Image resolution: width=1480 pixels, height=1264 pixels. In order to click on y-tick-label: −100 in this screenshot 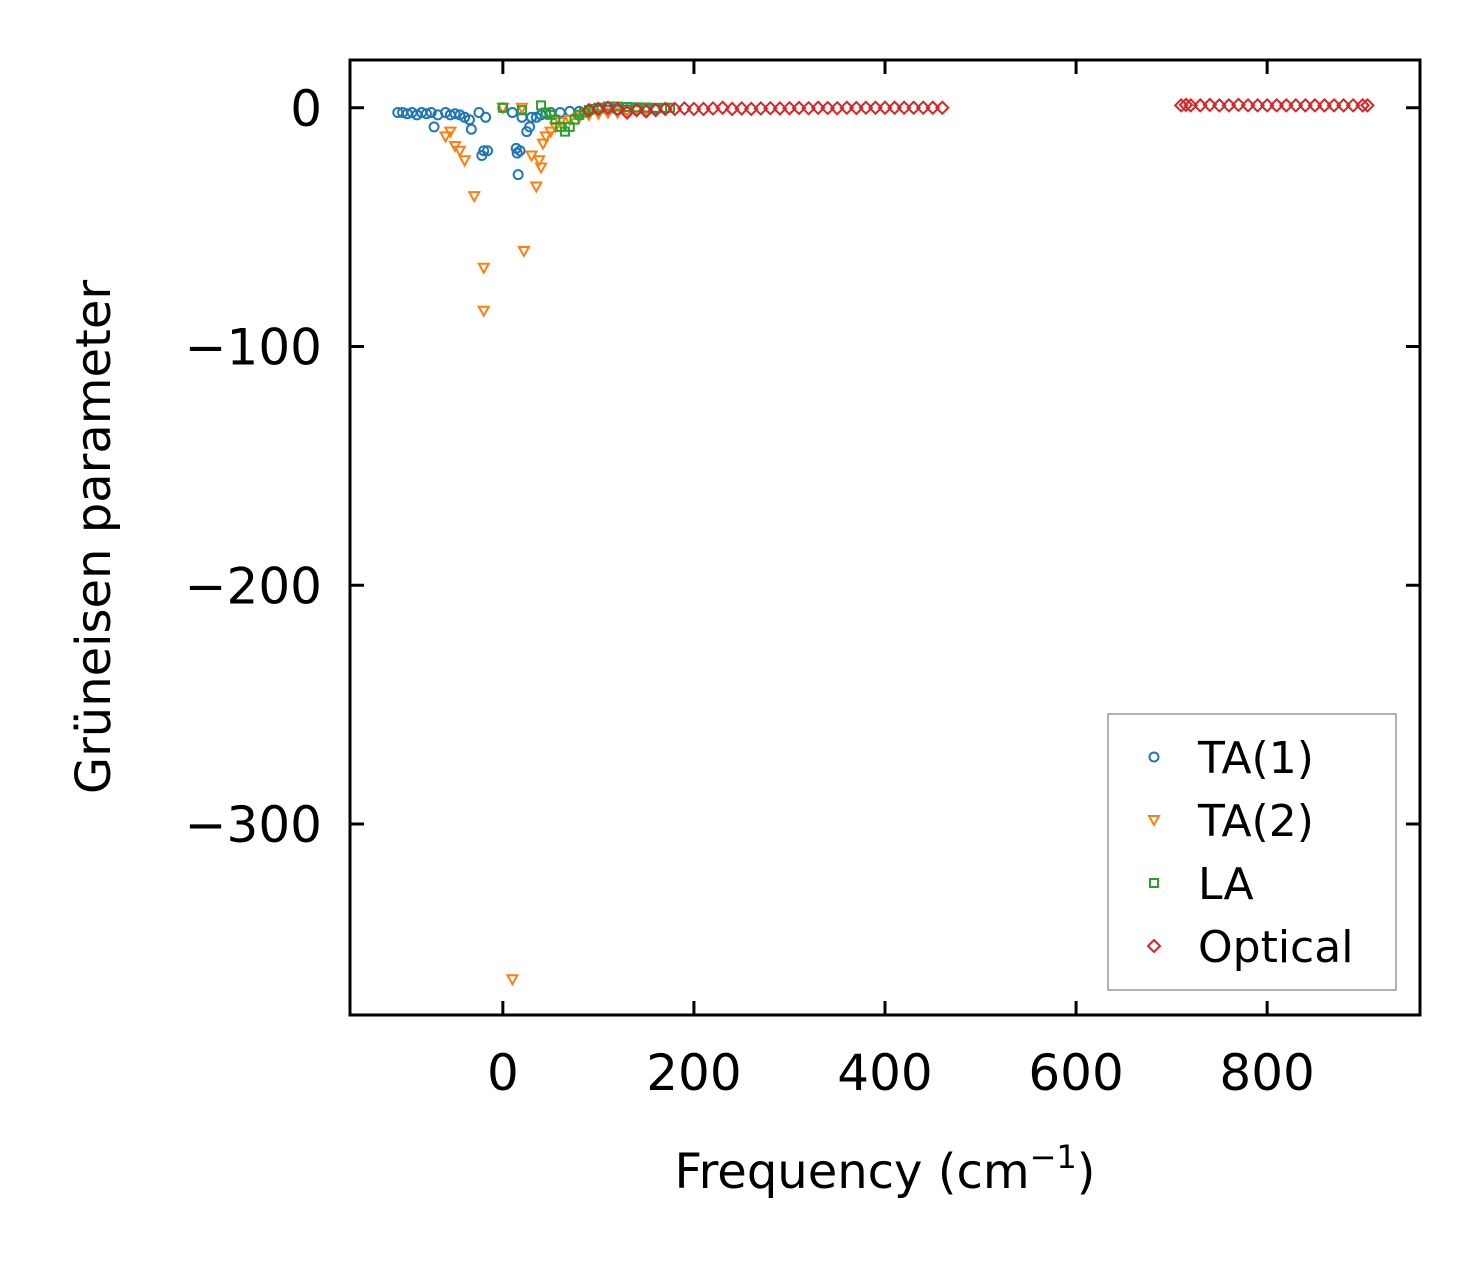, I will do `click(253, 348)`.